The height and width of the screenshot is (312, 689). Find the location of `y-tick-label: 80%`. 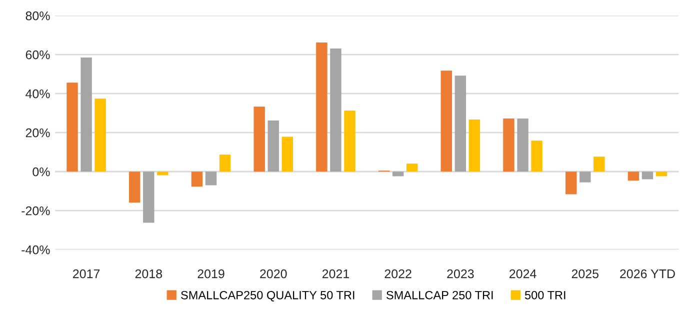

y-tick-label: 80% is located at coordinates (38, 15).